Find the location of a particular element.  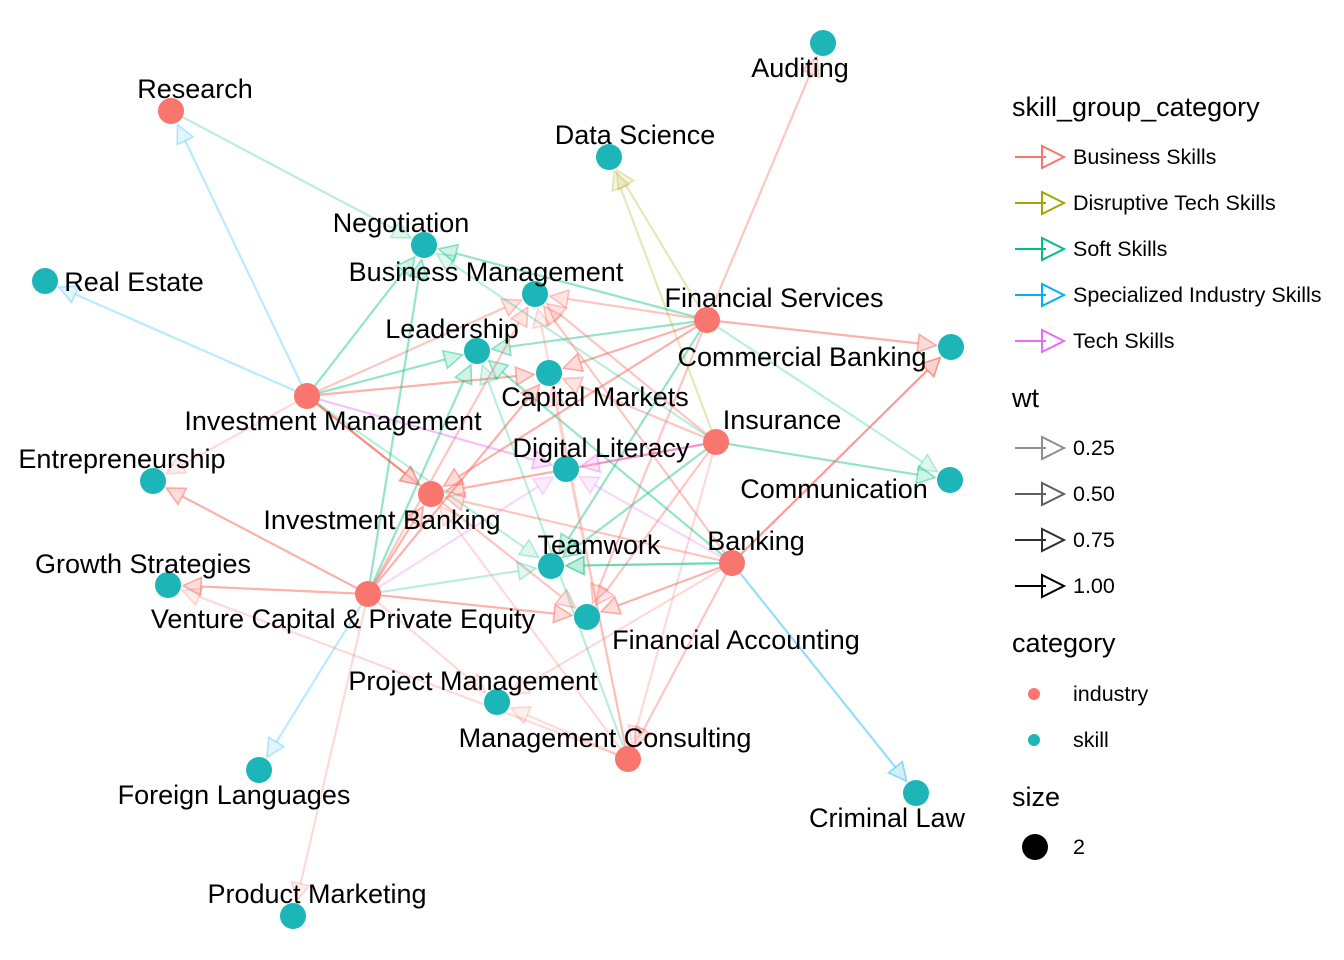

legend-key-business-skills is located at coordinates (1041, 157).